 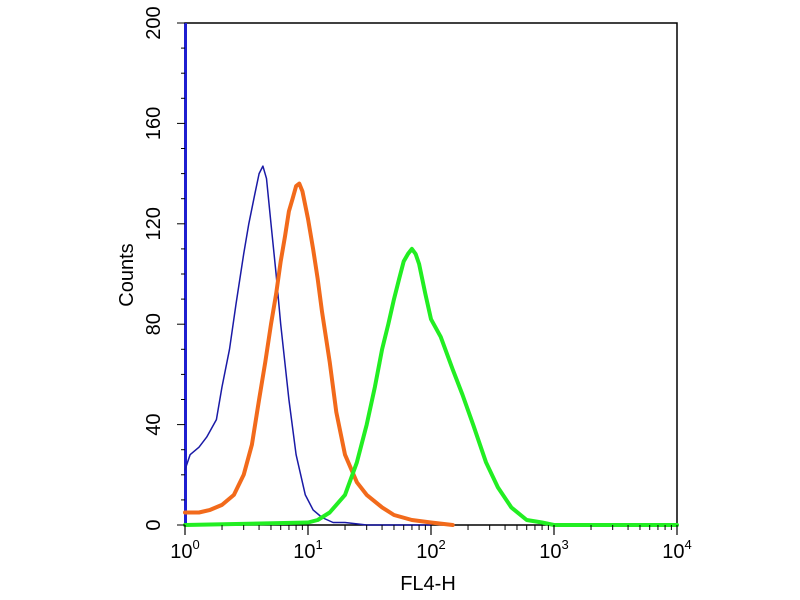 I want to click on x-tick-label: 10², so click(x=430, y=550).